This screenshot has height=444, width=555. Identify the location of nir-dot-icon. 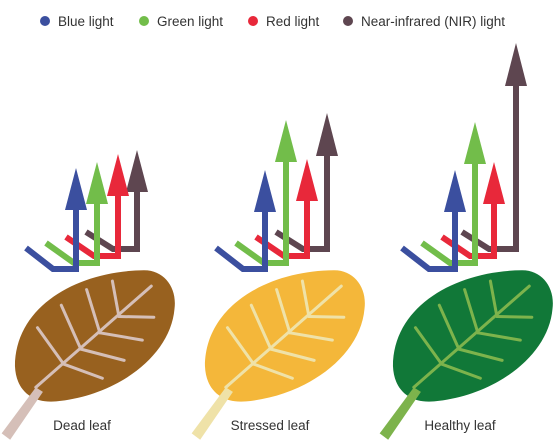
(348, 21).